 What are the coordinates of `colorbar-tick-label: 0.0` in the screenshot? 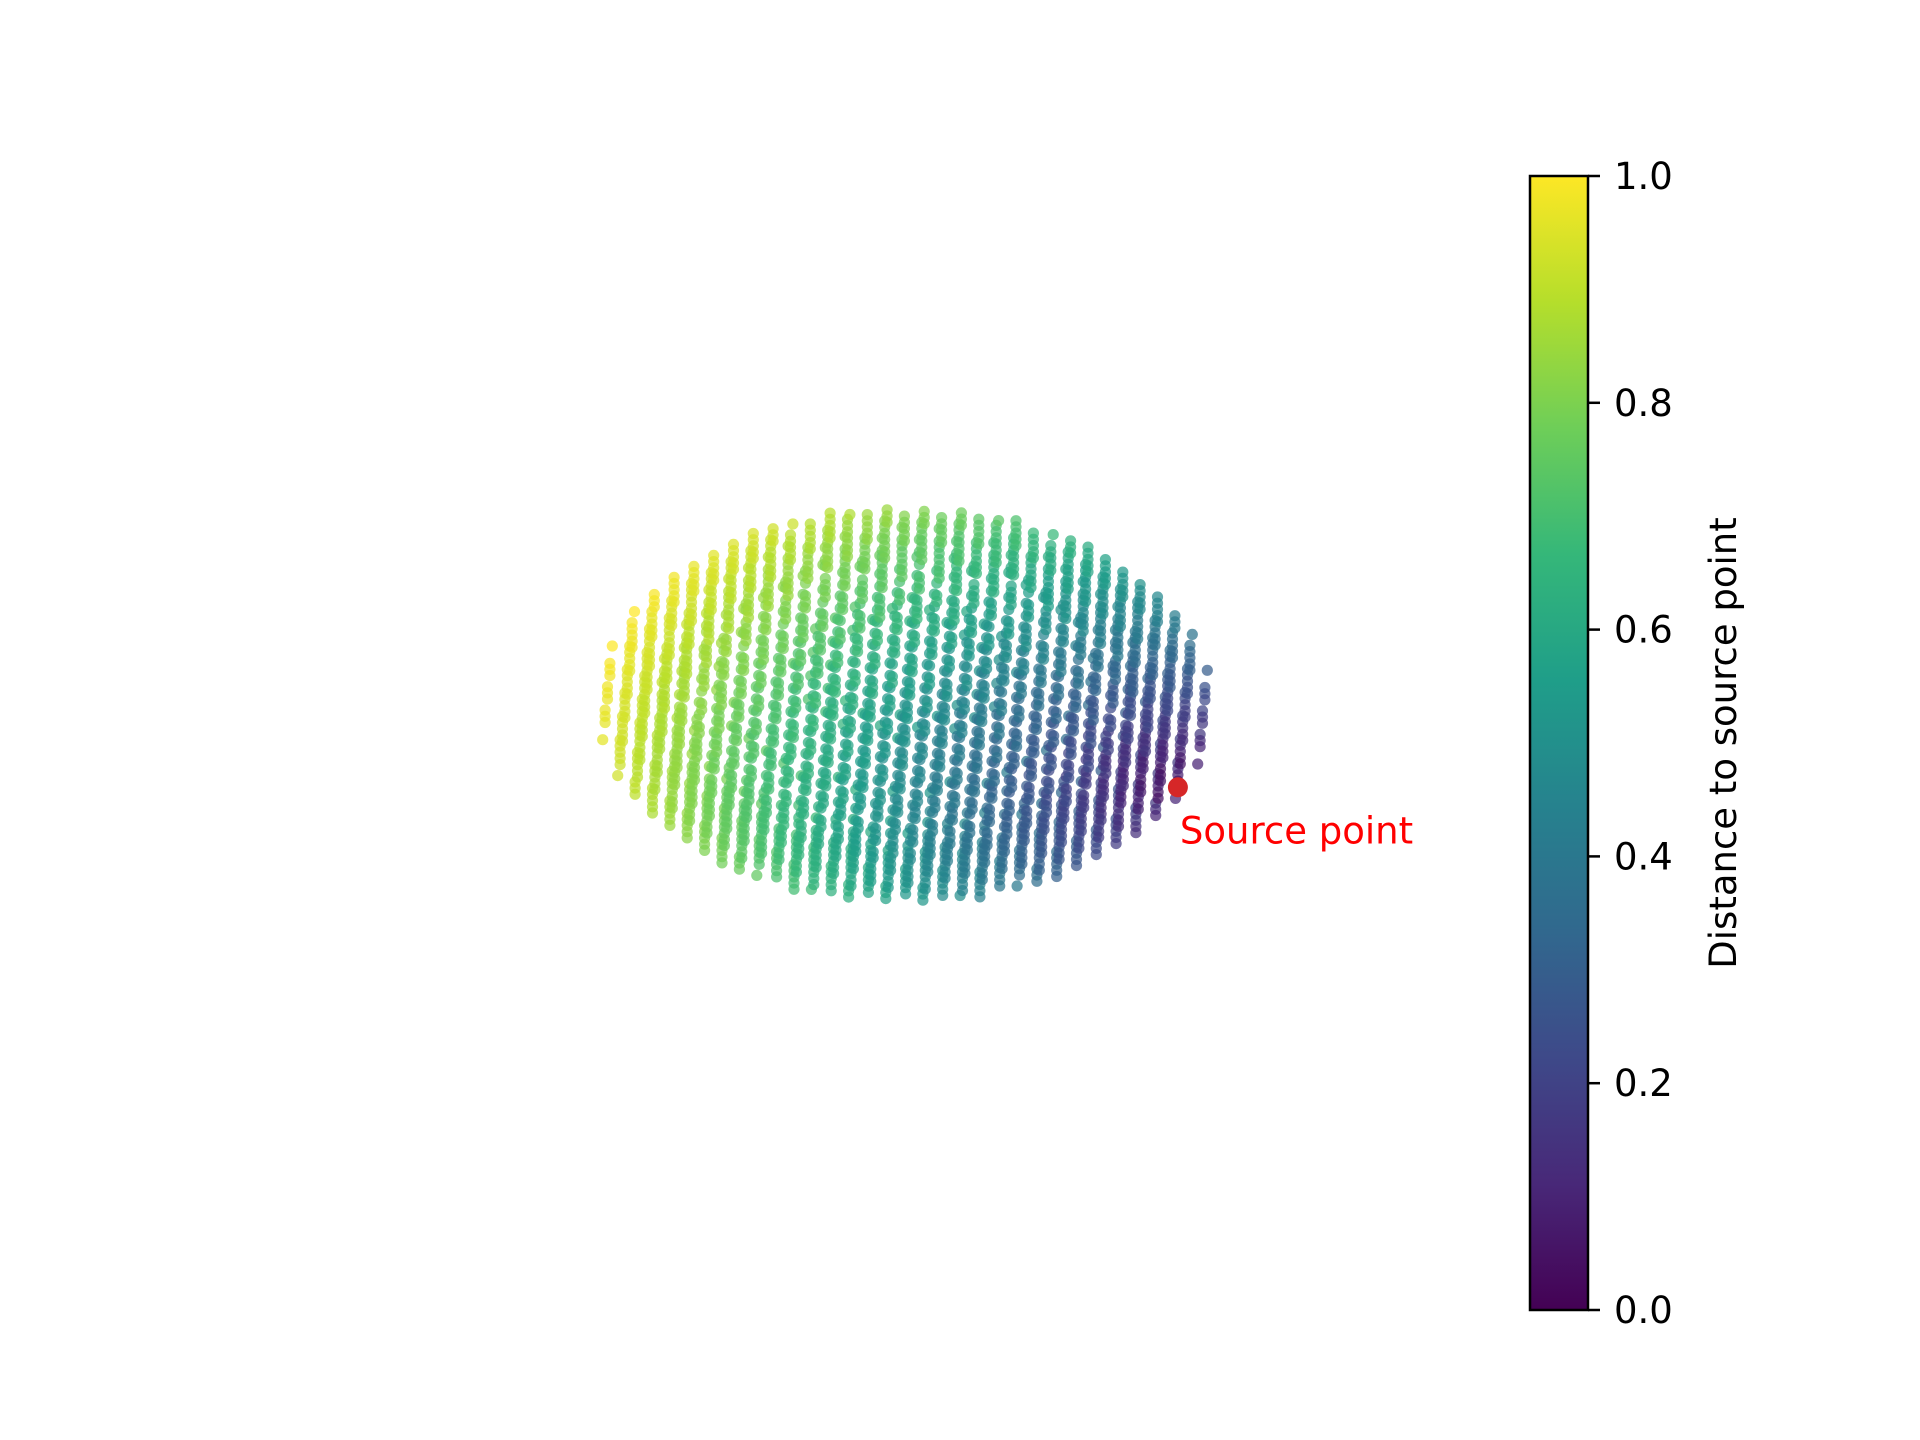 It's located at (1643, 1310).